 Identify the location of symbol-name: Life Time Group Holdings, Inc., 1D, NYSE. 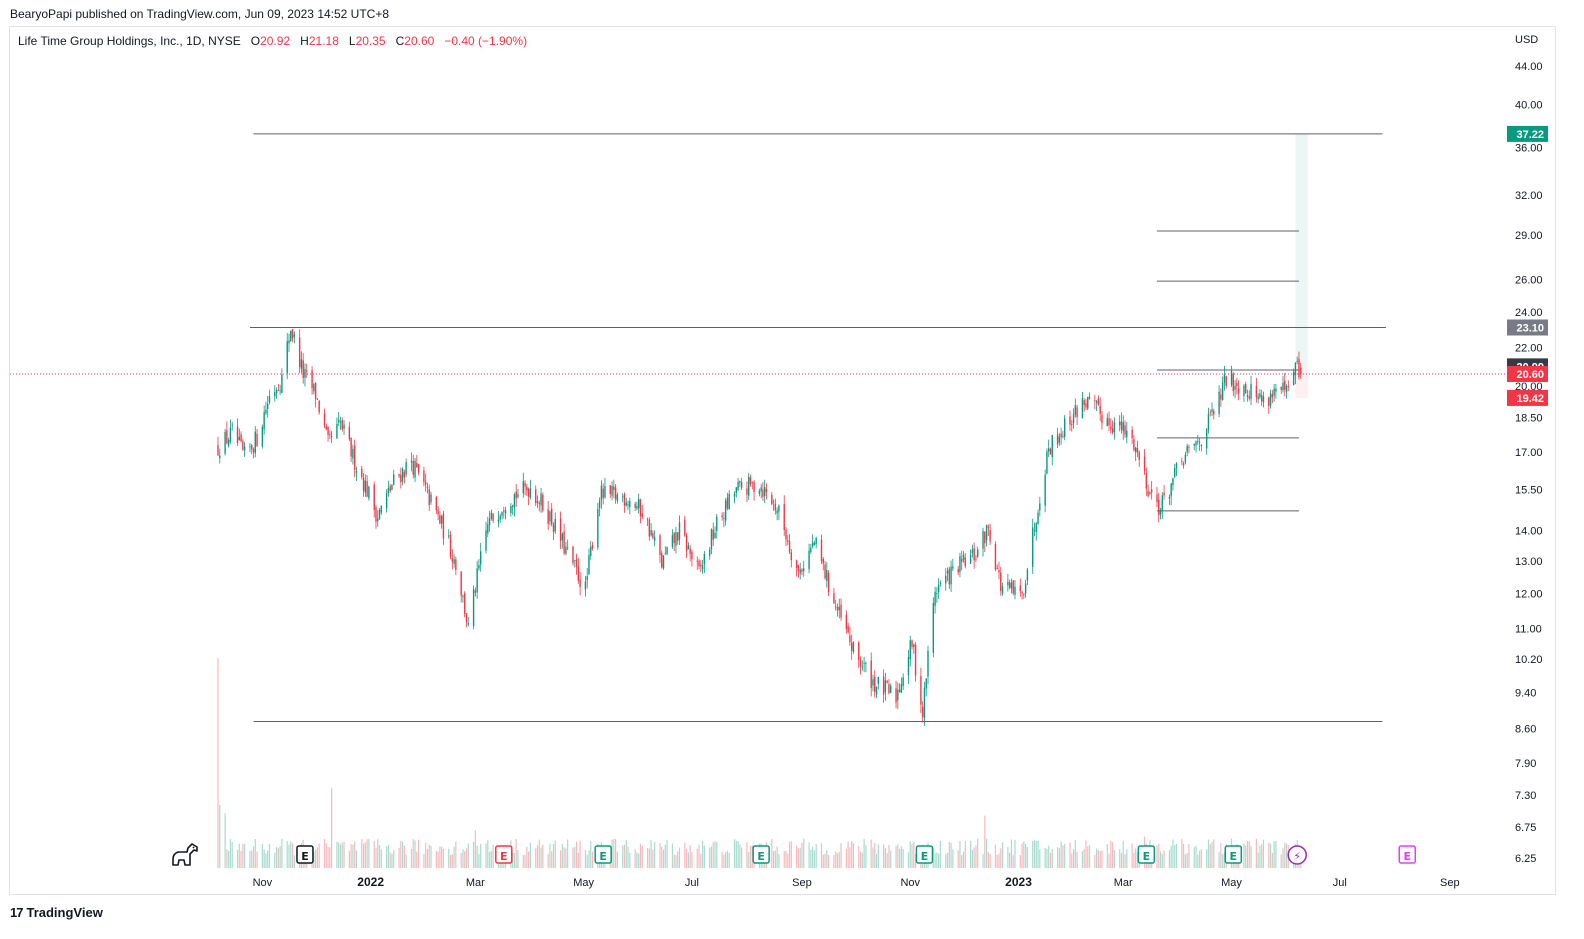
(129, 41).